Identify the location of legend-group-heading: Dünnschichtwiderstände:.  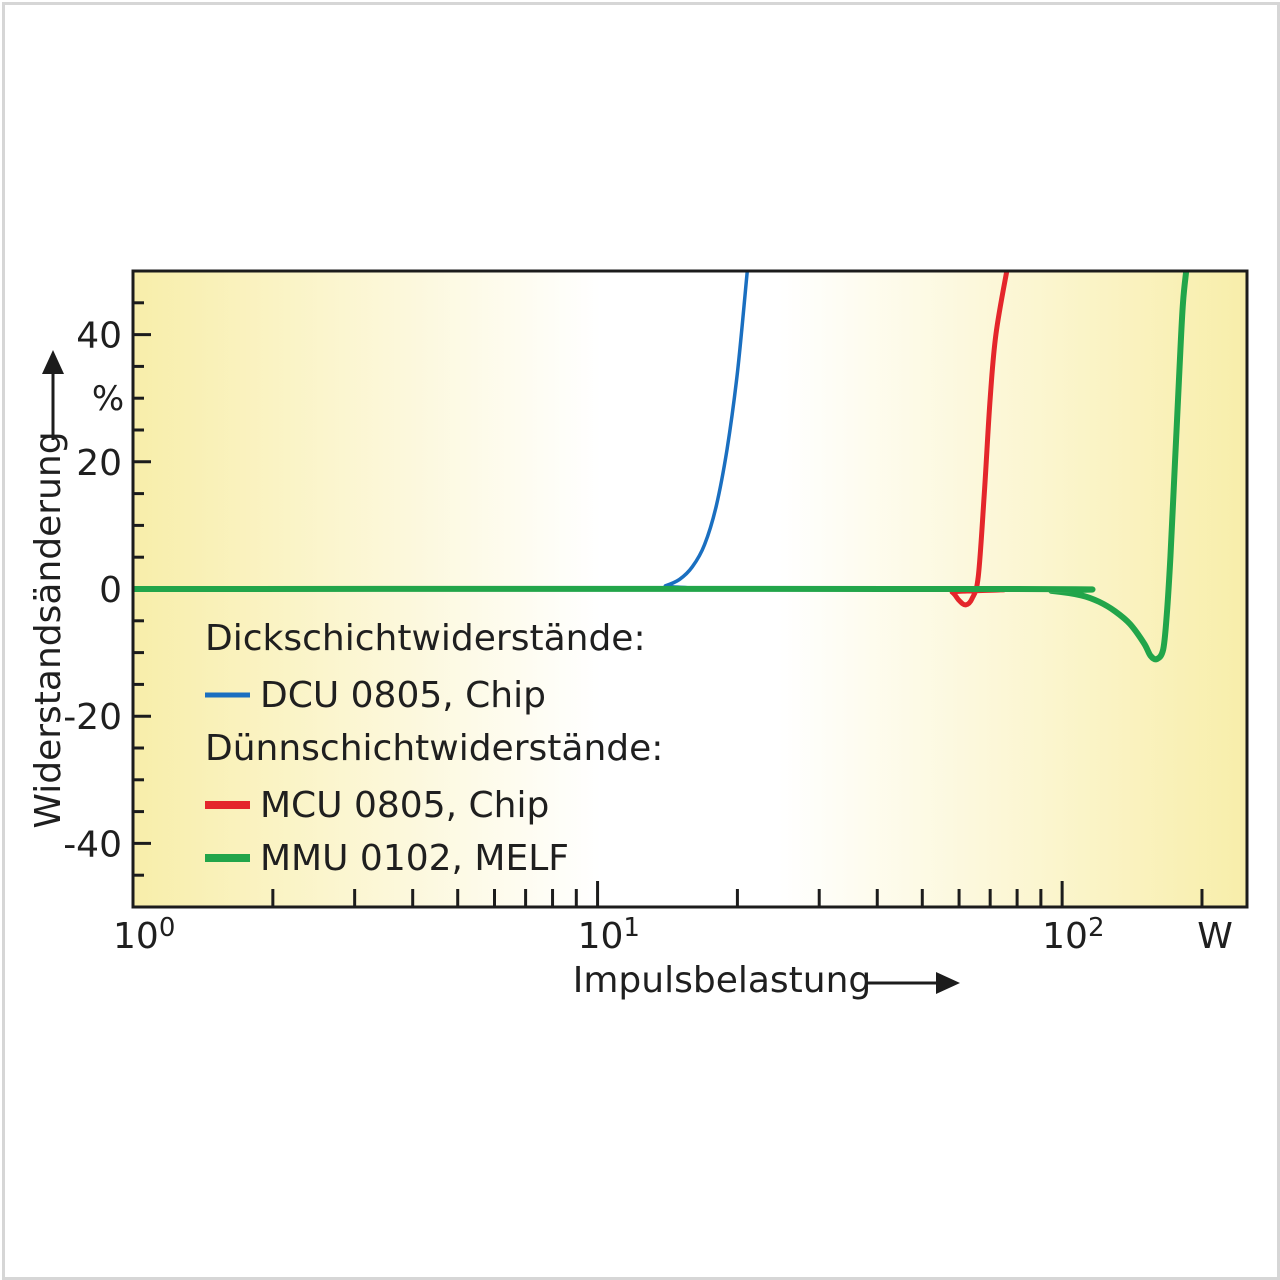
(434, 748).